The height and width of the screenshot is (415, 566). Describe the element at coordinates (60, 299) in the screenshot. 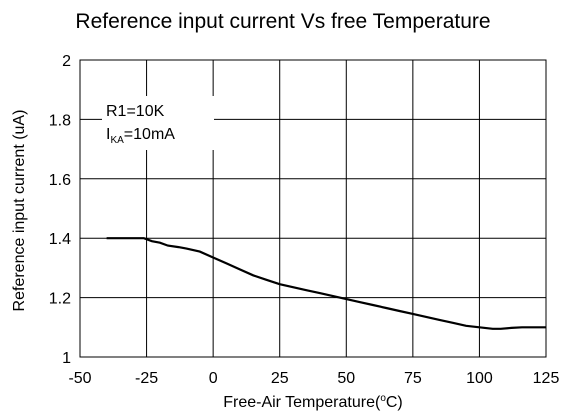

I see `y-tick-label-1: 1.2` at that location.